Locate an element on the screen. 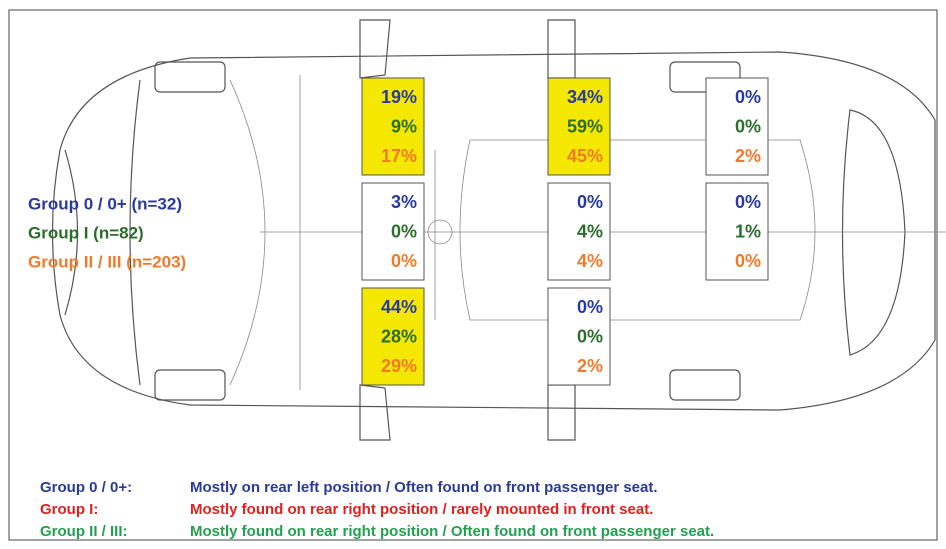 The image size is (946, 549). seat-percentage: 1% is located at coordinates (748, 231).